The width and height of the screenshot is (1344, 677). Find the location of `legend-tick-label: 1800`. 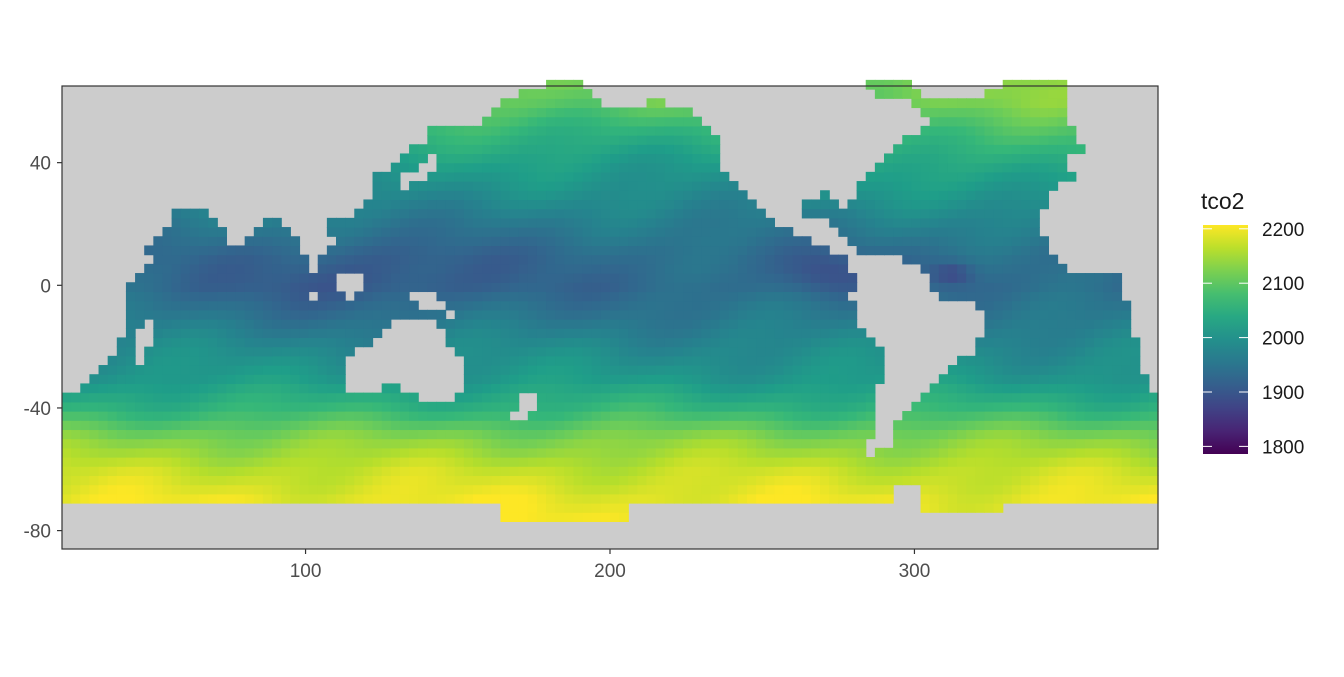

legend-tick-label: 1800 is located at coordinates (1283, 447).